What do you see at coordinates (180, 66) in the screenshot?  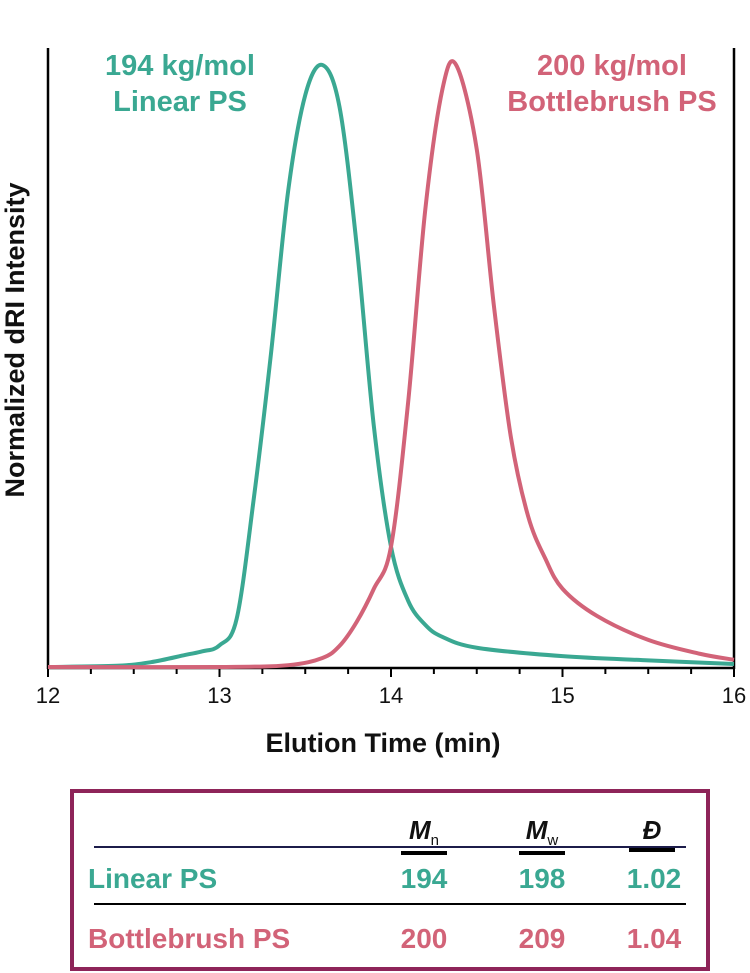 I see `series-annotation: 194 kg/mol` at bounding box center [180, 66].